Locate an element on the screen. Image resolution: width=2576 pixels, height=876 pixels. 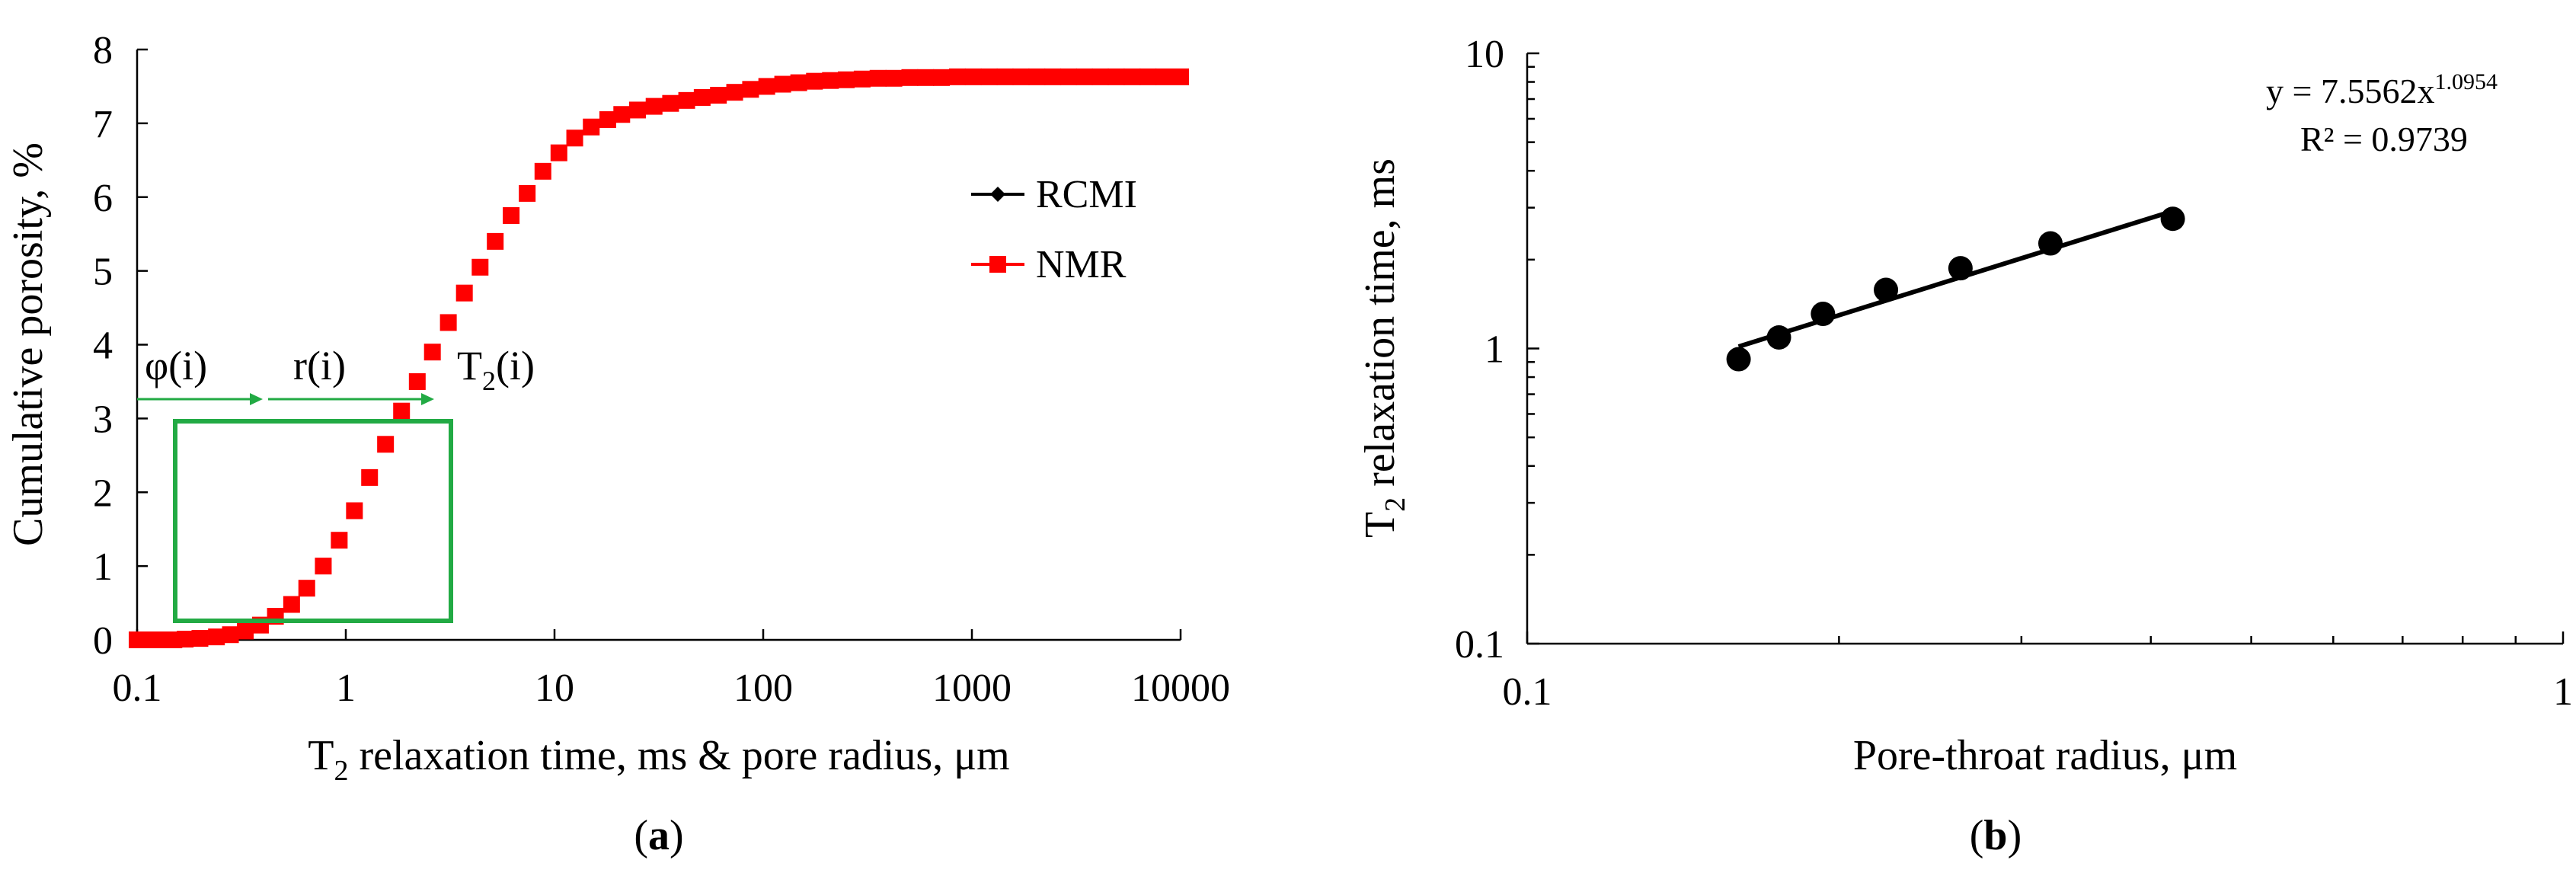
annotation-phi: φ(i) is located at coordinates (176, 365).